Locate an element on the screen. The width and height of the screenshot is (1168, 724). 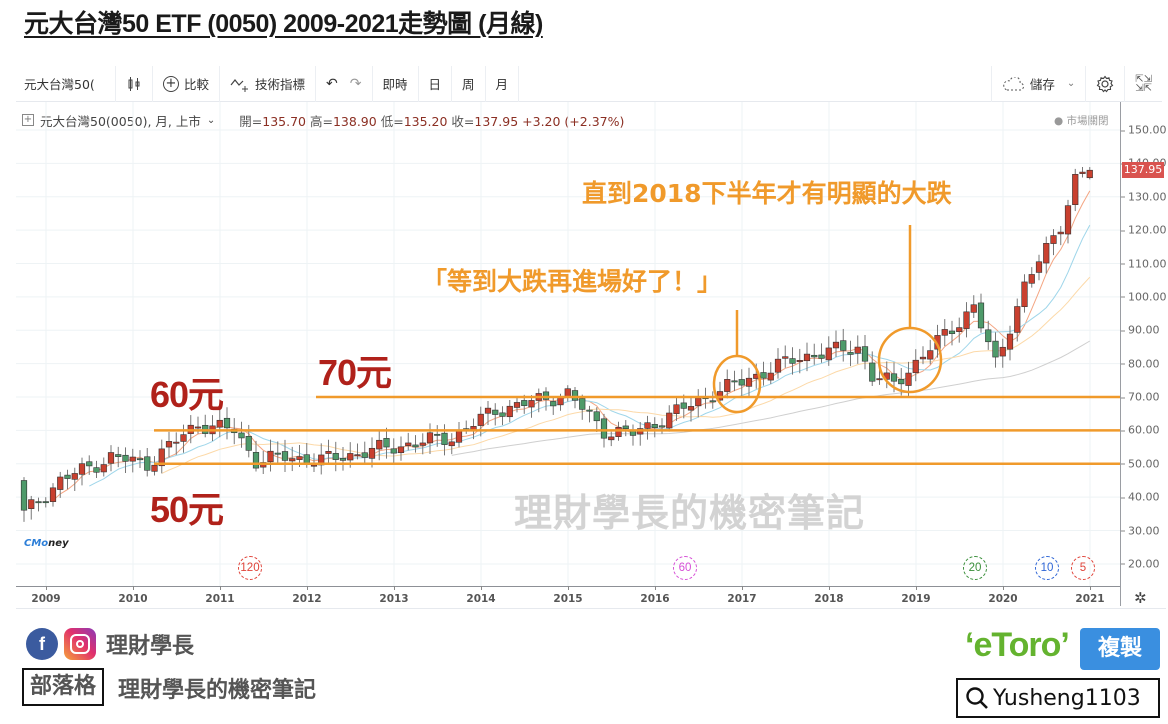
social-links: f 理財學長 is located at coordinates (110, 644).